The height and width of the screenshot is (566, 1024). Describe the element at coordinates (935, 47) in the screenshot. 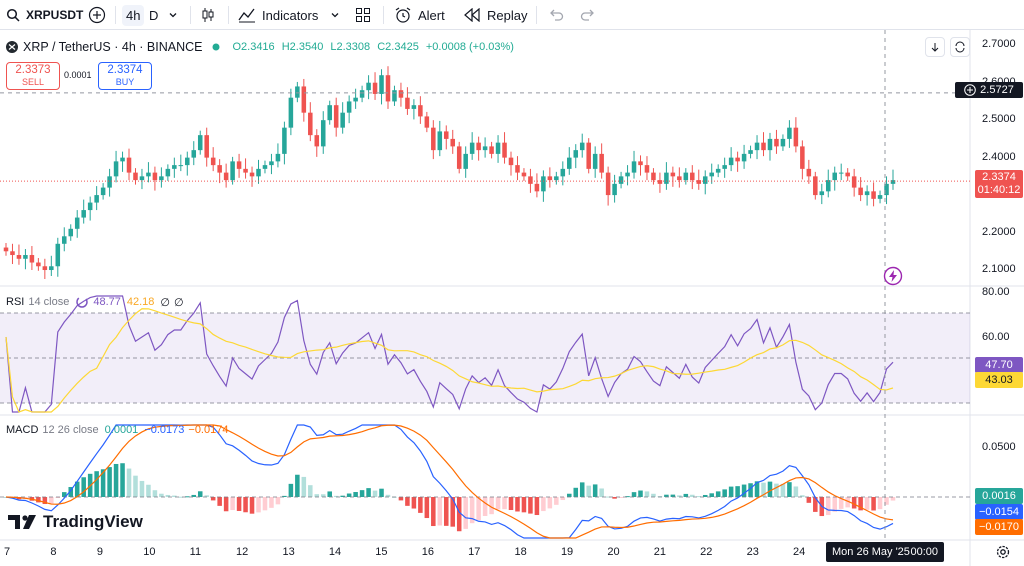

I see `scroll-down-button` at that location.